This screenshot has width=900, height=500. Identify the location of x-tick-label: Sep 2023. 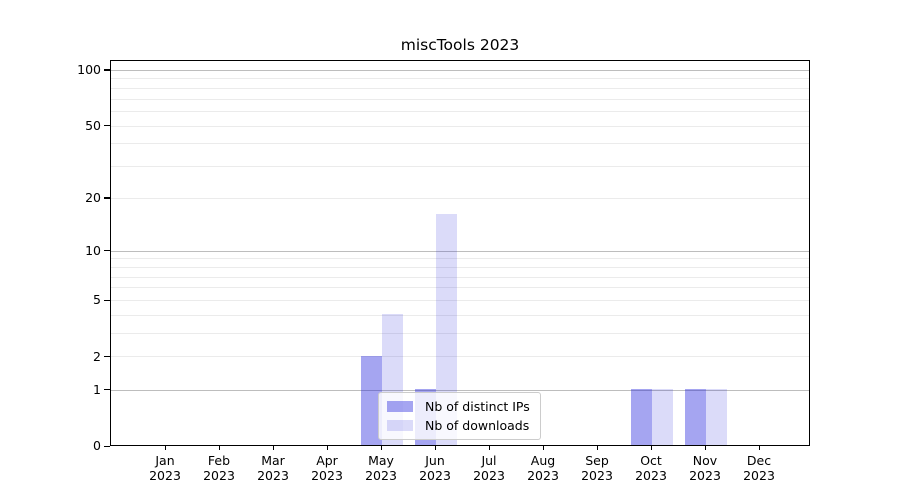
(597, 468).